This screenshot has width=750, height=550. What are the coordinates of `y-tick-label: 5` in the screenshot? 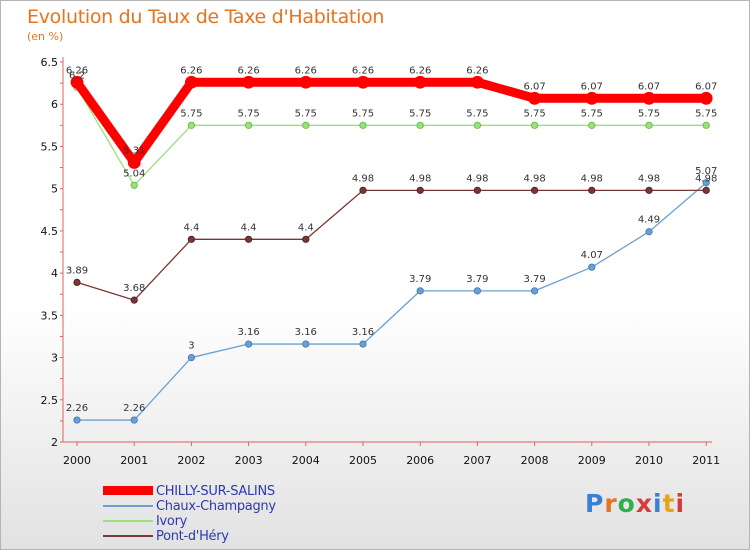 It's located at (54, 189).